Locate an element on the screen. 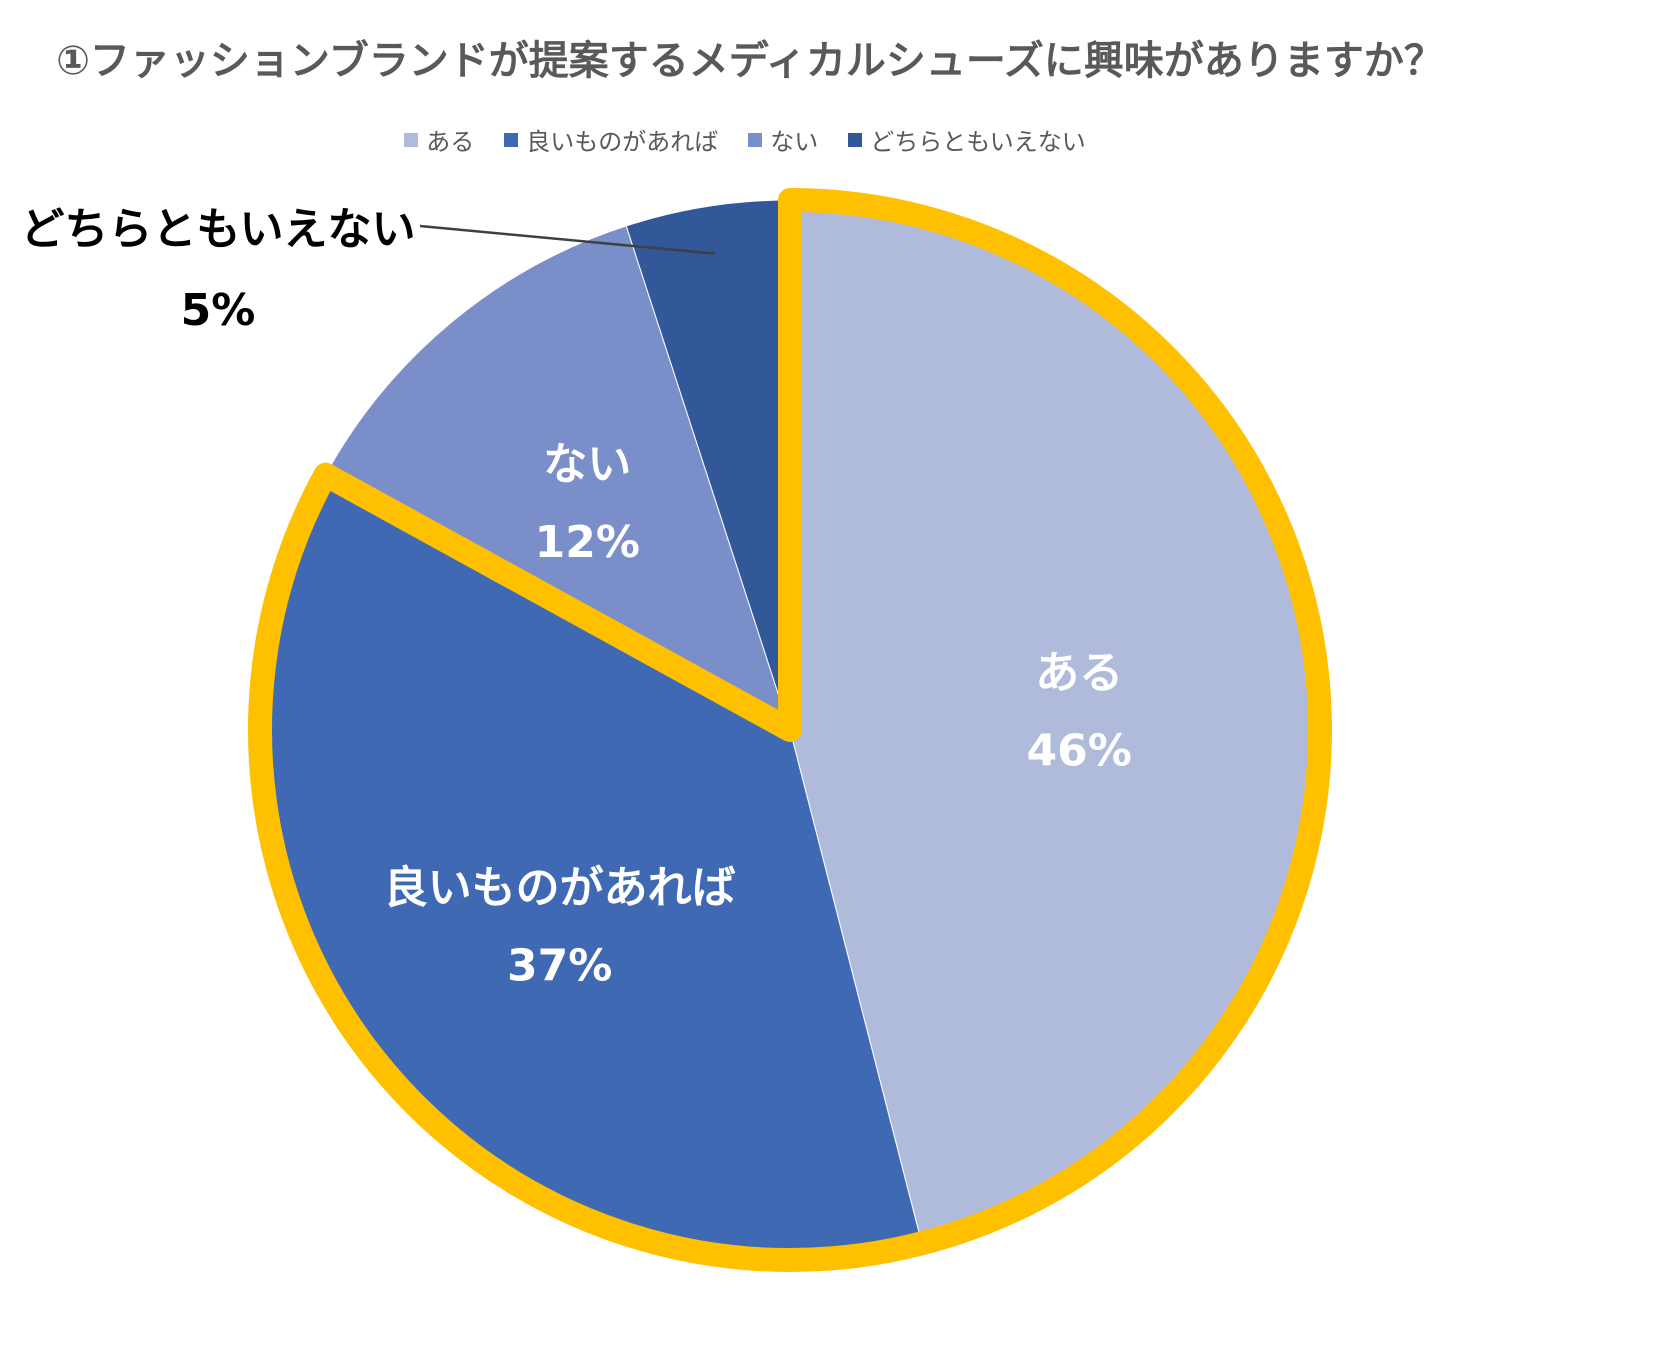  legend-item-yoimono: 良いものがあれば is located at coordinates (611, 139).